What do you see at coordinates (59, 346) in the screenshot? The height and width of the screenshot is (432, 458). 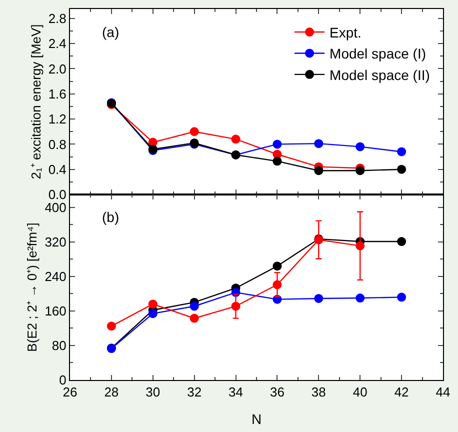 I see `y-tick-label: 80` at bounding box center [59, 346].